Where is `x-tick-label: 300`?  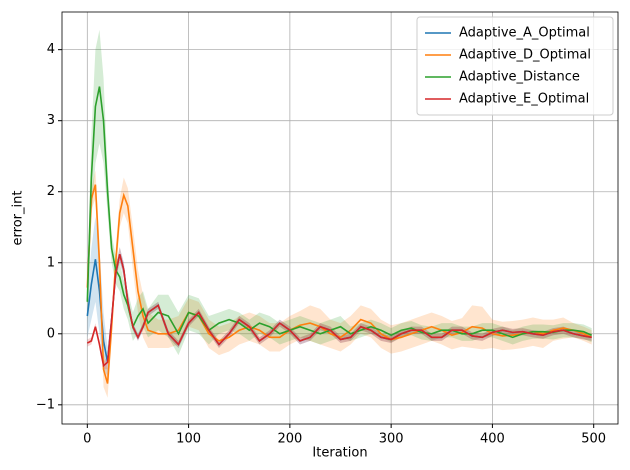
x-tick-label: 300 is located at coordinates (391, 439).